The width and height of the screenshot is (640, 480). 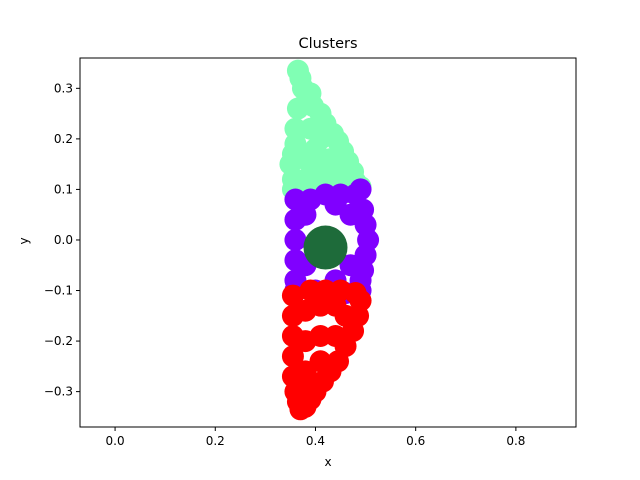 I want to click on y-tick-label: 0.3, so click(x=63, y=88).